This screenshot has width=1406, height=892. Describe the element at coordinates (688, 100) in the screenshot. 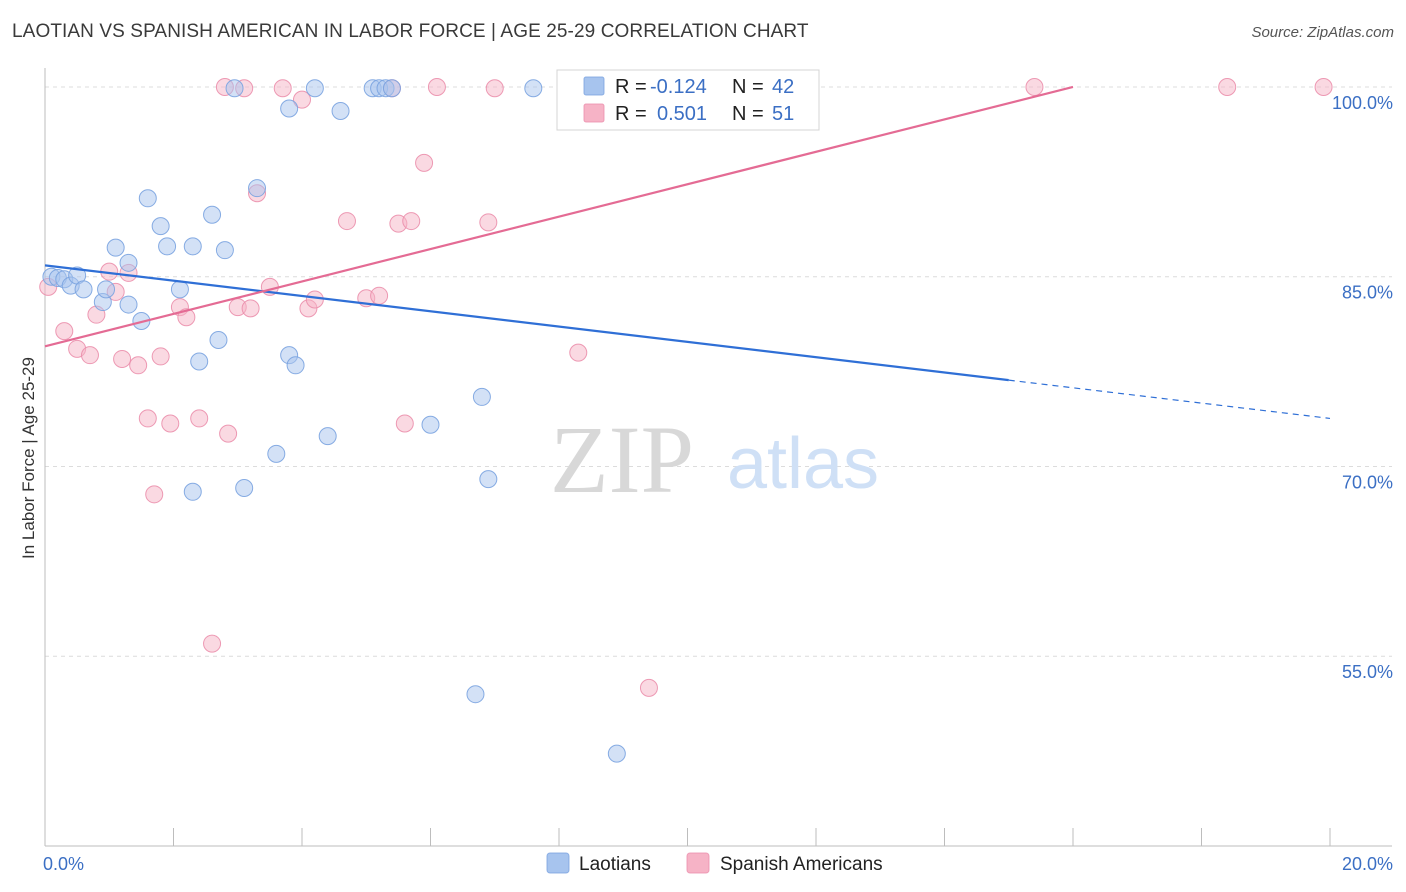

I see `top-legend: R = -0.124 N = 42 R = 0.501 N = 51` at that location.